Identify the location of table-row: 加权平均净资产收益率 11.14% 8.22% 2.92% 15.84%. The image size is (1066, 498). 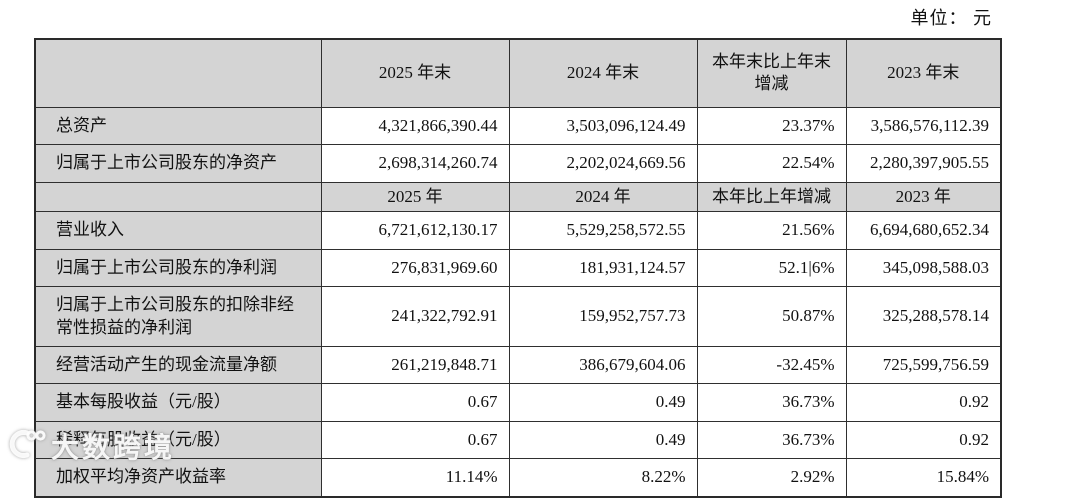
(518, 478).